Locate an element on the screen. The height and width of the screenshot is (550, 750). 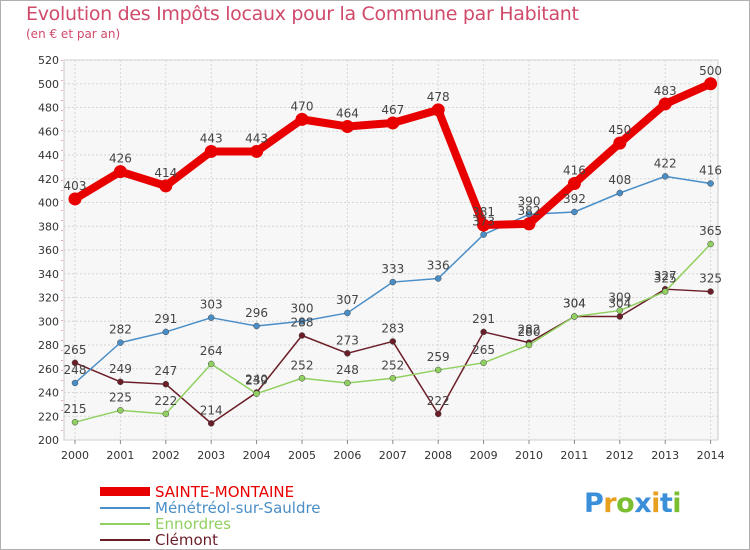
data-label: 470 is located at coordinates (302, 106).